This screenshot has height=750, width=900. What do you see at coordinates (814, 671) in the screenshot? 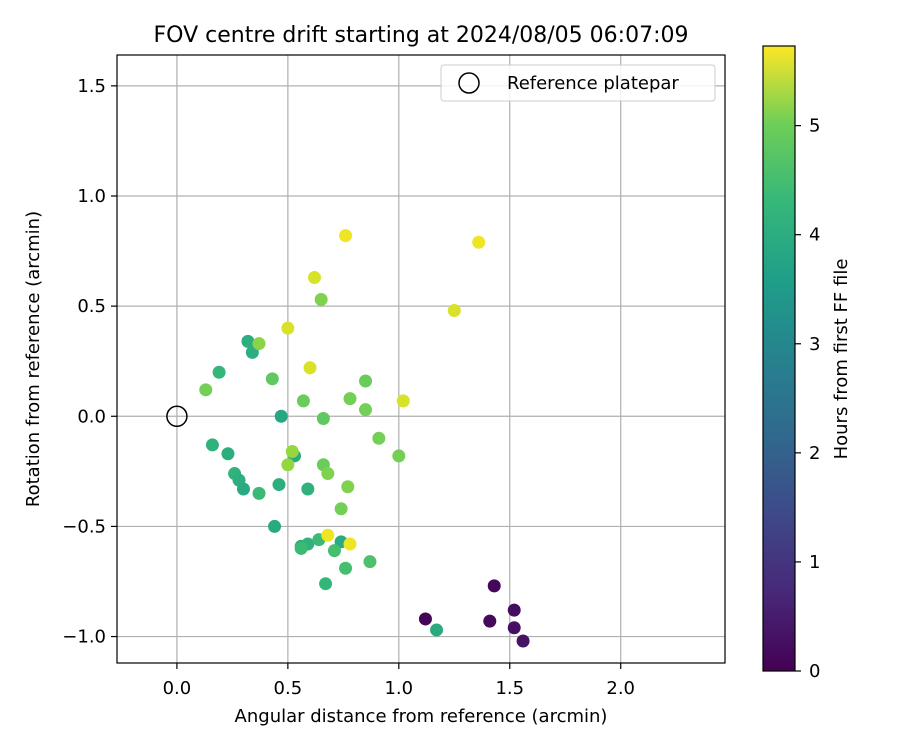
I see `colorbar-tick-label: 0` at bounding box center [814, 671].